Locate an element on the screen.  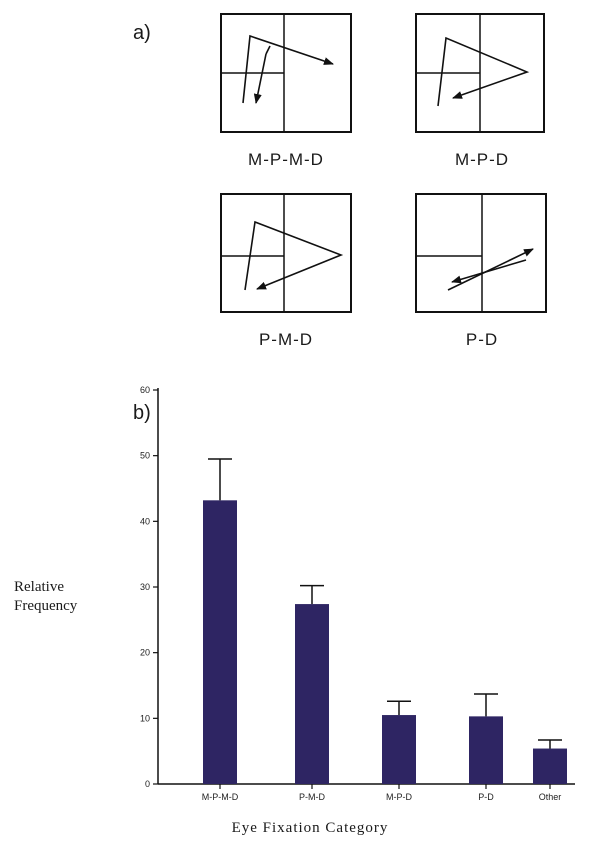
bar-P-M-D is located at coordinates (312, 694).